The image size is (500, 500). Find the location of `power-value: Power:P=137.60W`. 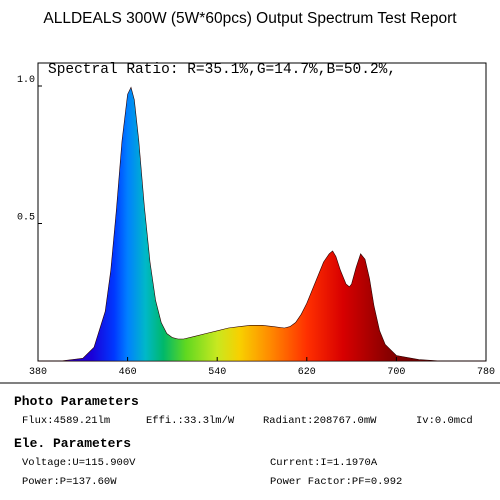

power-value: Power:P=137.60W is located at coordinates (69, 482).